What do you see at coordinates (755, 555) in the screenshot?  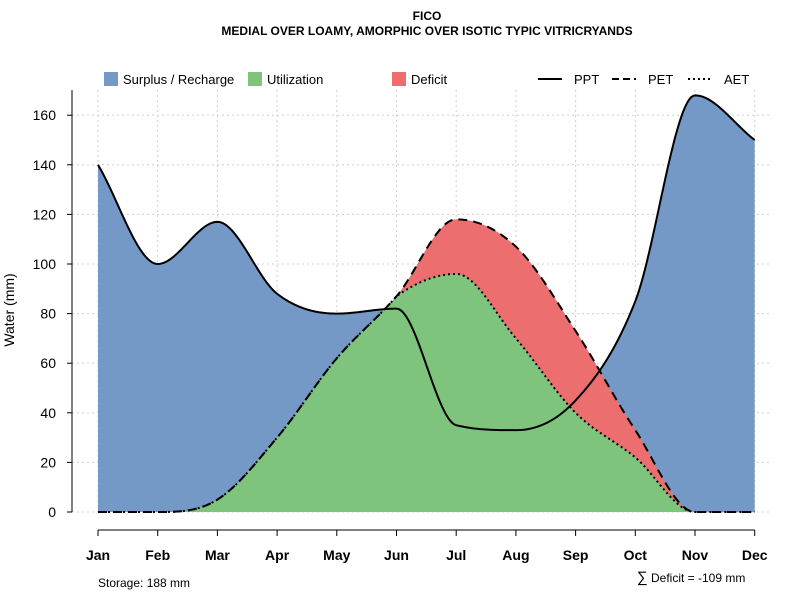 I see `x-tick-label-dec: Dec` at bounding box center [755, 555].